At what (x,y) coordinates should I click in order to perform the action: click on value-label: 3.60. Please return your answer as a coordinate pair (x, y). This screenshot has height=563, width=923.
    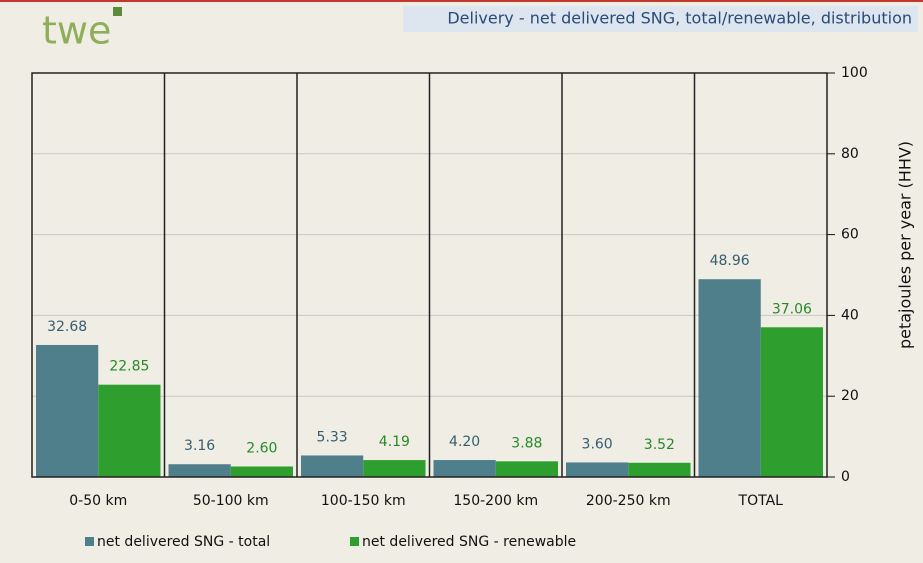
    Looking at the image, I should click on (597, 444).